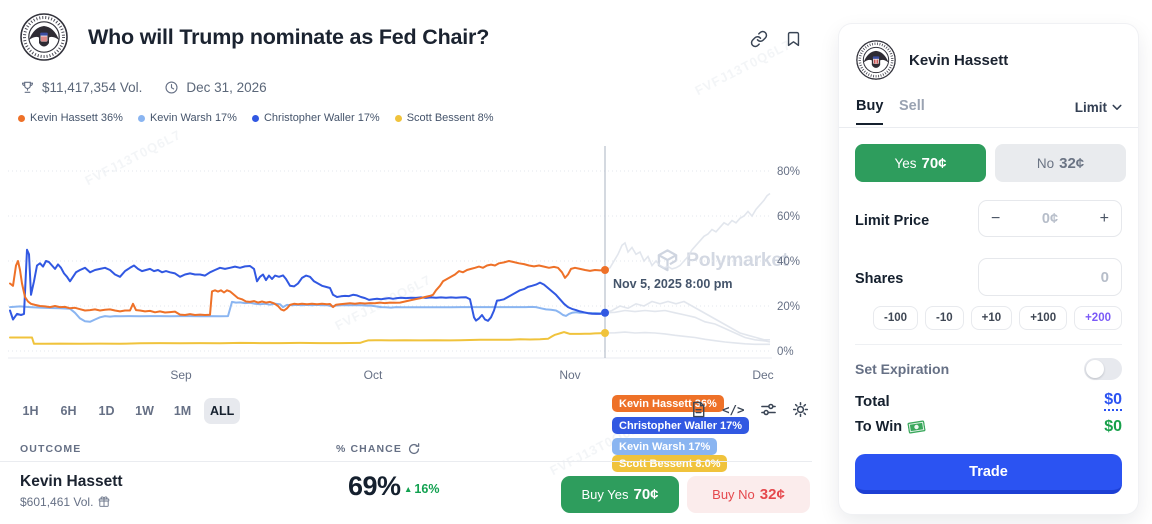  What do you see at coordinates (788, 307) in the screenshot?
I see `svg-text: 20%` at bounding box center [788, 307].